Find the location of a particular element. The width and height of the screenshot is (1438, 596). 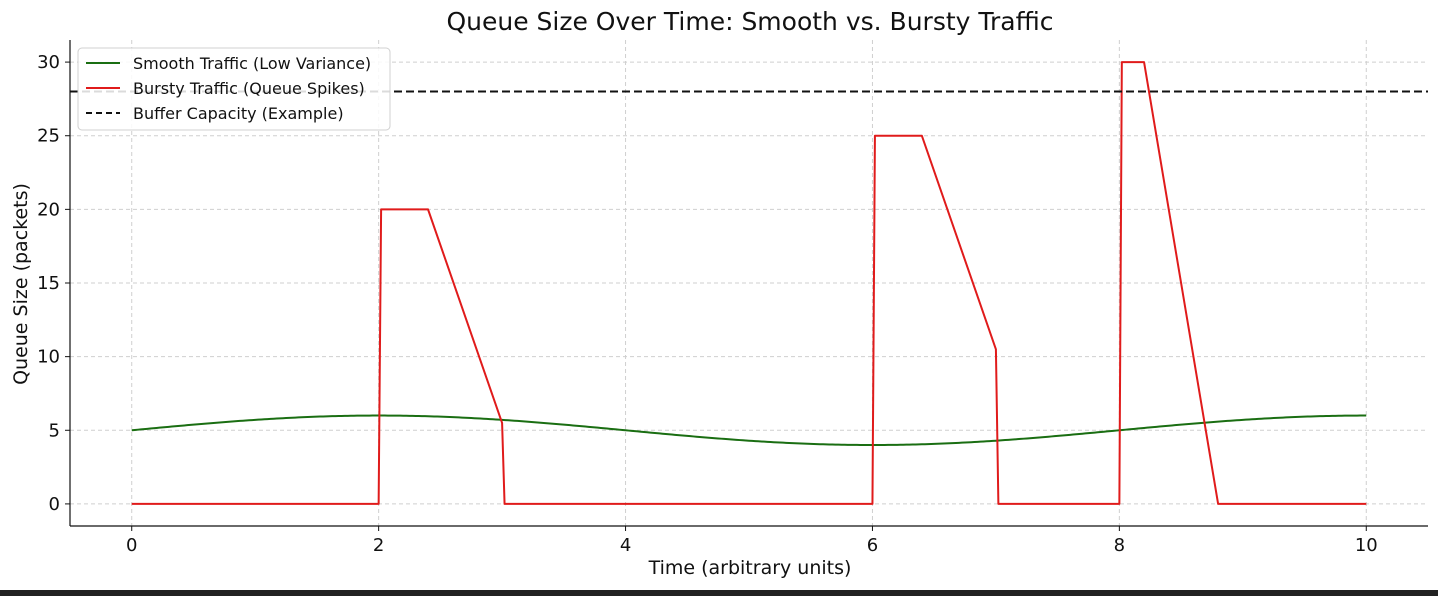

x-tick-label: 4 is located at coordinates (625, 545).